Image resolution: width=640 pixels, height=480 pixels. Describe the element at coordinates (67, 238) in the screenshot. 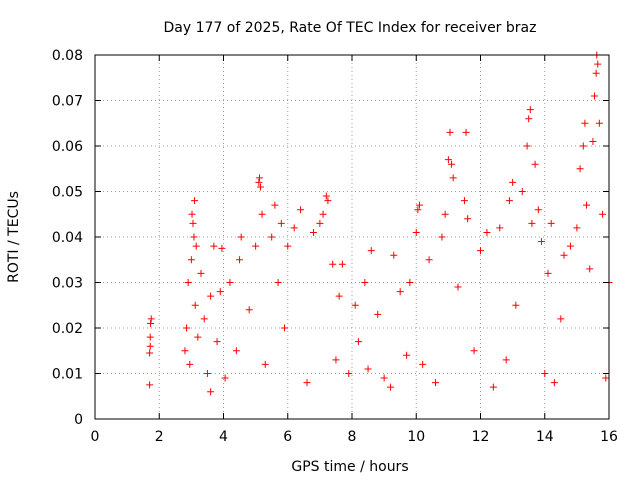

I see `y-tick-label: 0.04` at that location.